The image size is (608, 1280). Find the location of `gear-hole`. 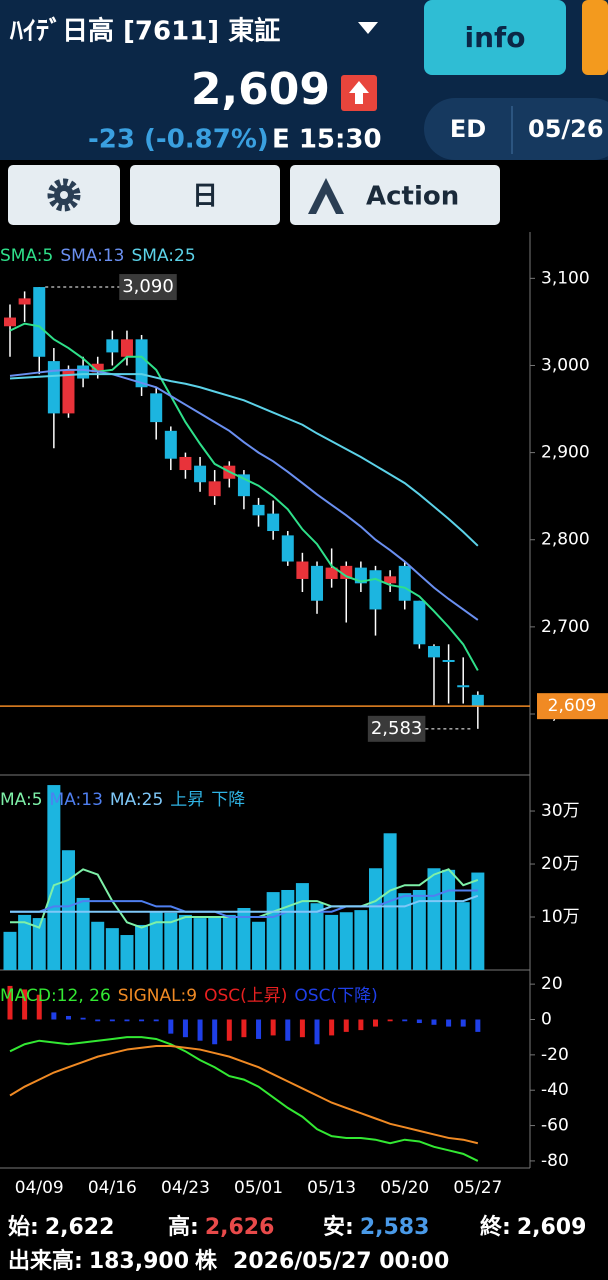

gear-hole is located at coordinates (64, 195).